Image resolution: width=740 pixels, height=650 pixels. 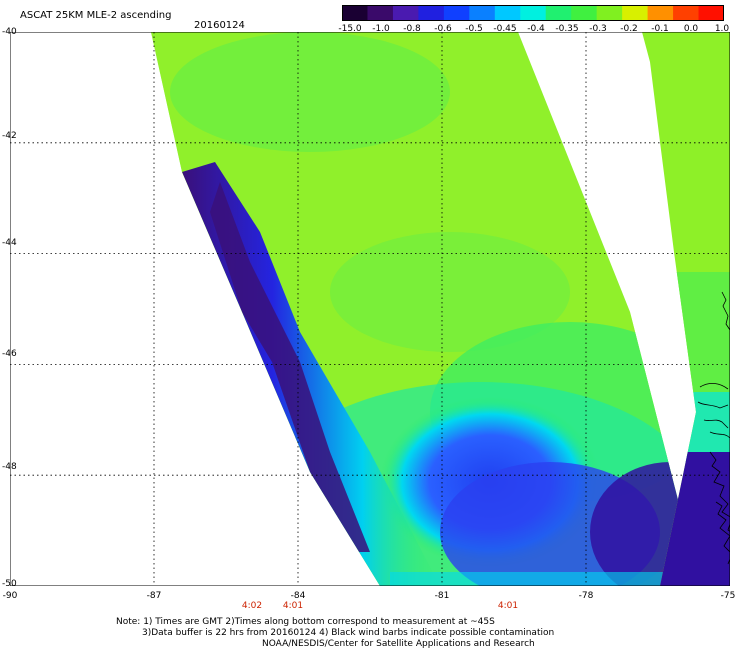 What do you see at coordinates (154, 596) in the screenshot?
I see `lon-label: -87` at bounding box center [154, 596].